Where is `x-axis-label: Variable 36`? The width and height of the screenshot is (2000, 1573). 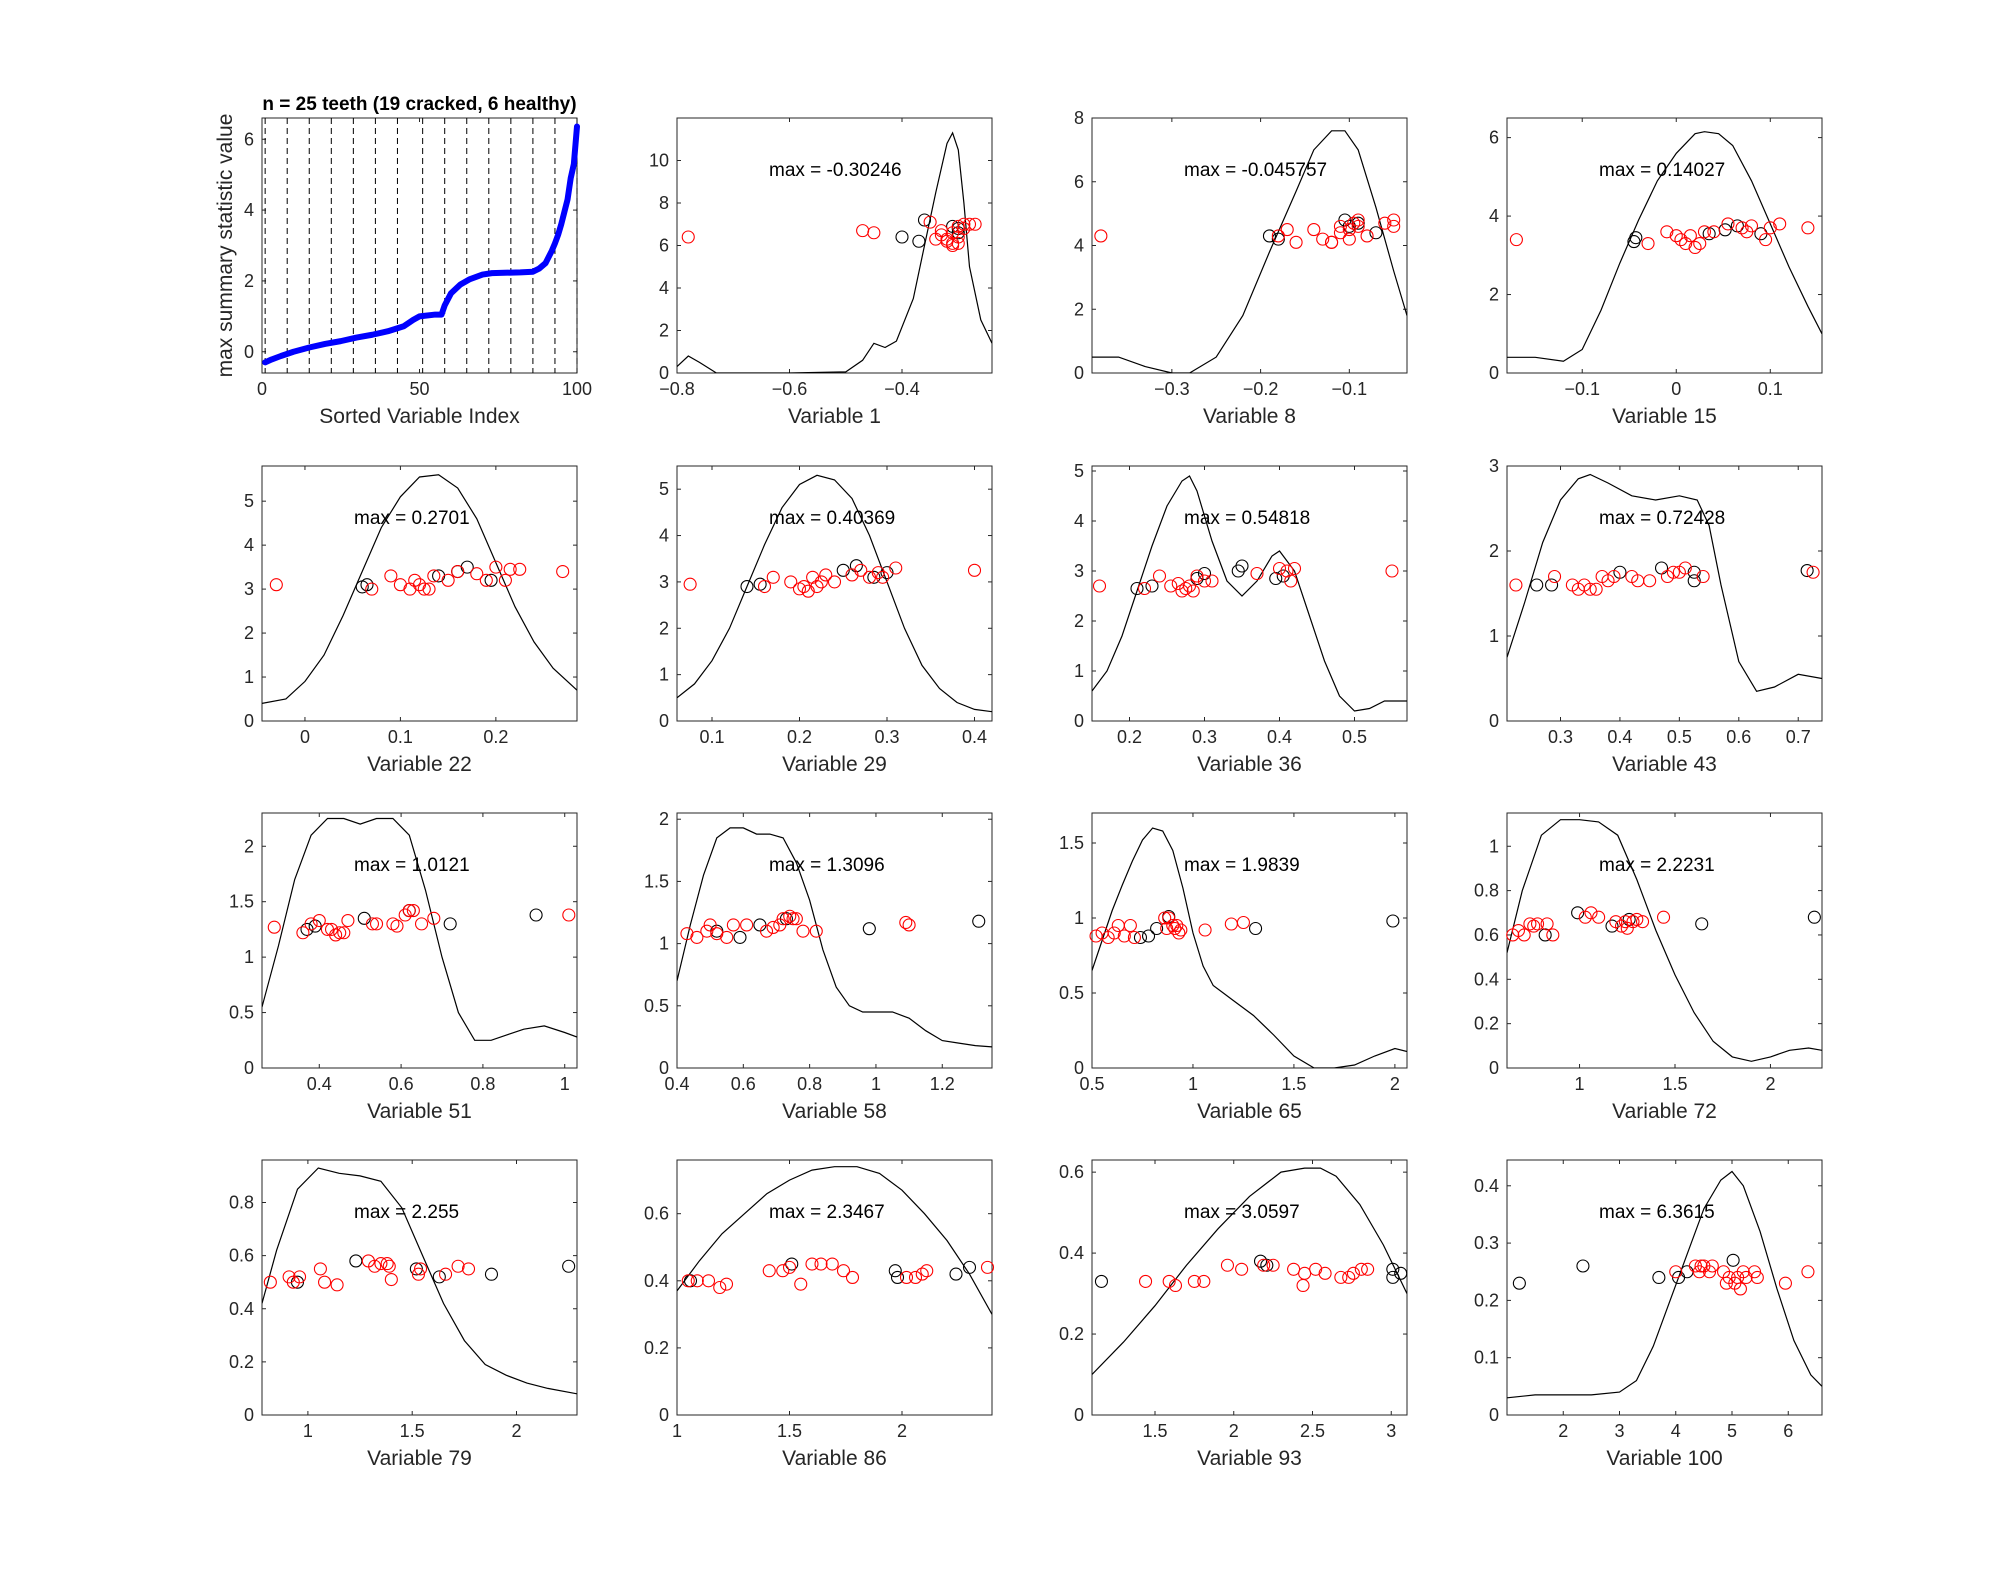 x-axis-label: Variable 36 is located at coordinates (1249, 764).